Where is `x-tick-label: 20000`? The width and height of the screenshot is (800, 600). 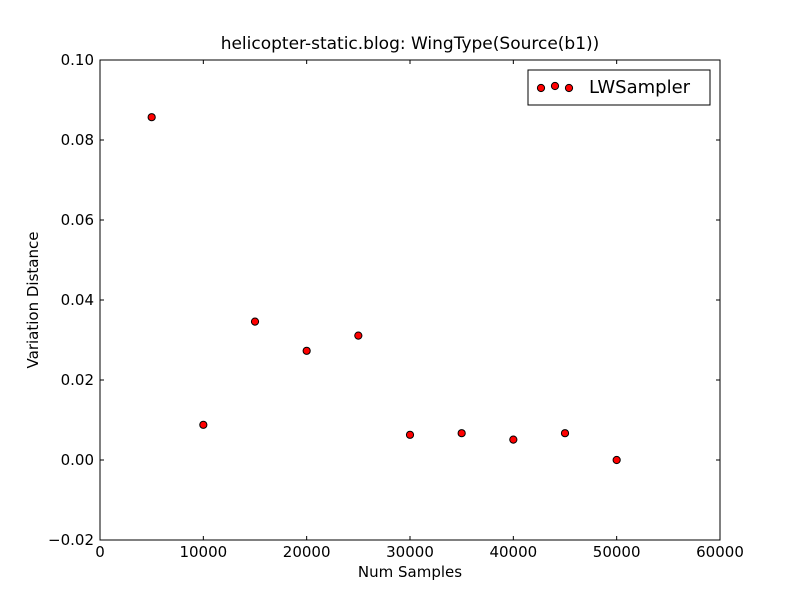 x-tick-label: 20000 is located at coordinates (307, 552).